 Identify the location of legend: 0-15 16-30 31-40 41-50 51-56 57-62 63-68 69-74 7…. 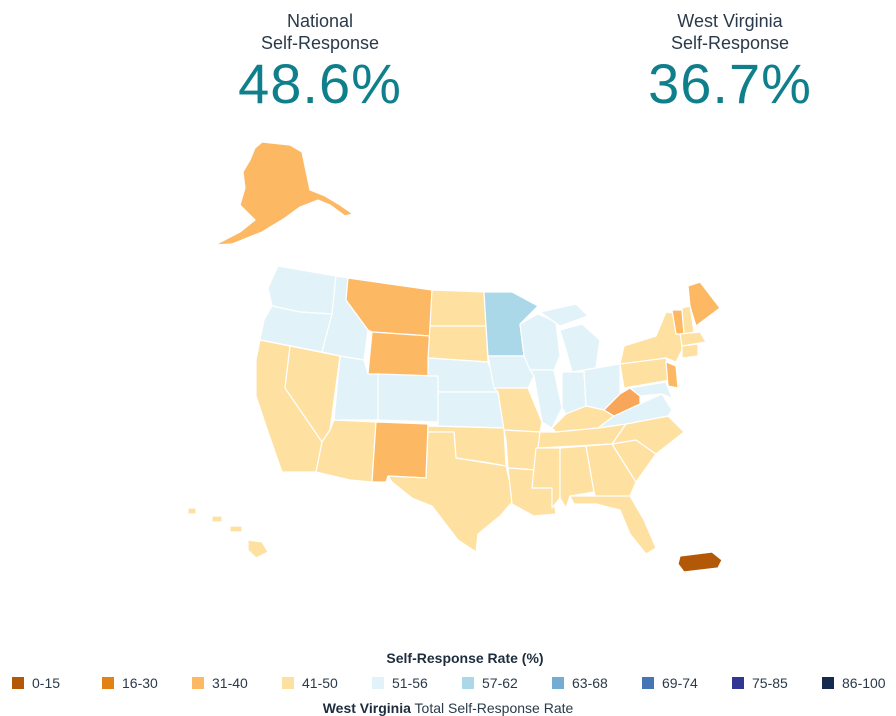
(454, 683).